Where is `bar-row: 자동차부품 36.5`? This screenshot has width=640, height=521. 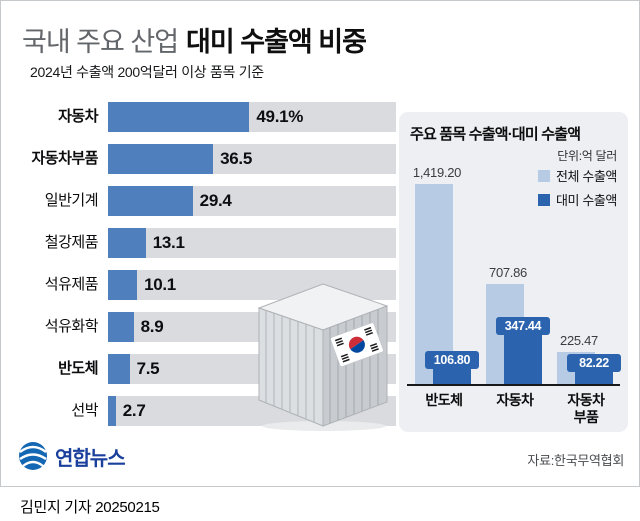 bar-row: 자동차부품 36.5 is located at coordinates (204, 159).